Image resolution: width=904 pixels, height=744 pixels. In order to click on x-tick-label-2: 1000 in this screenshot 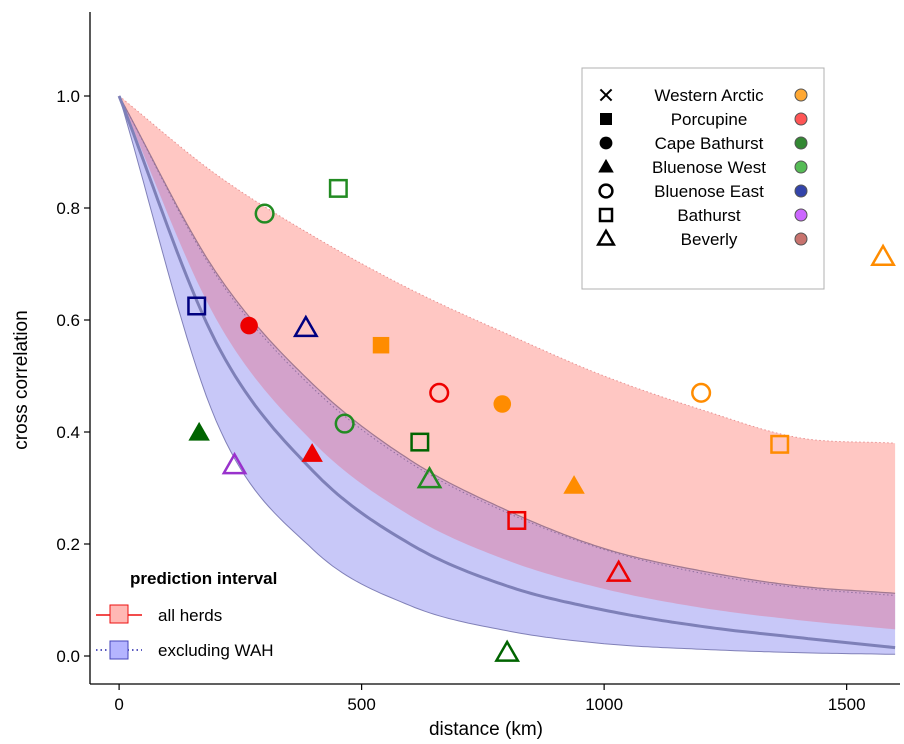, I will do `click(604, 704)`.